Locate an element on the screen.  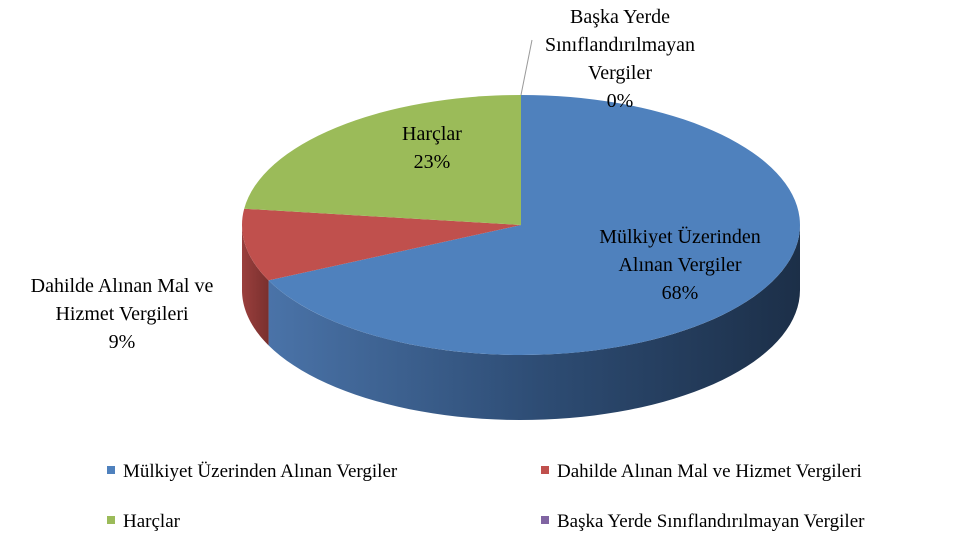
data-label-value: 9% is located at coordinates (122, 342).